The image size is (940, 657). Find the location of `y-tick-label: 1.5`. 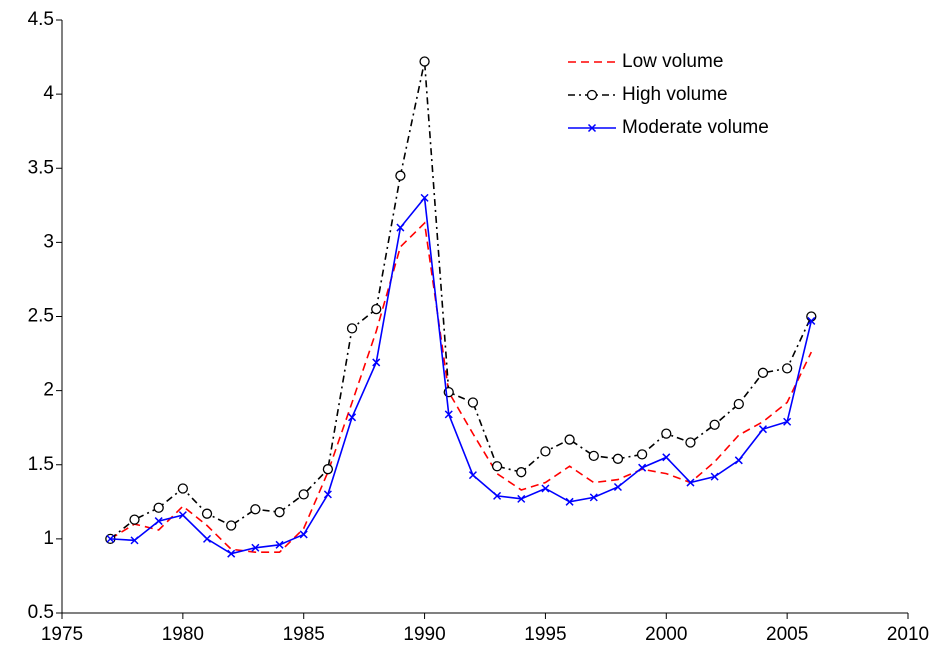

y-tick-label: 1.5 is located at coordinates (41, 464).